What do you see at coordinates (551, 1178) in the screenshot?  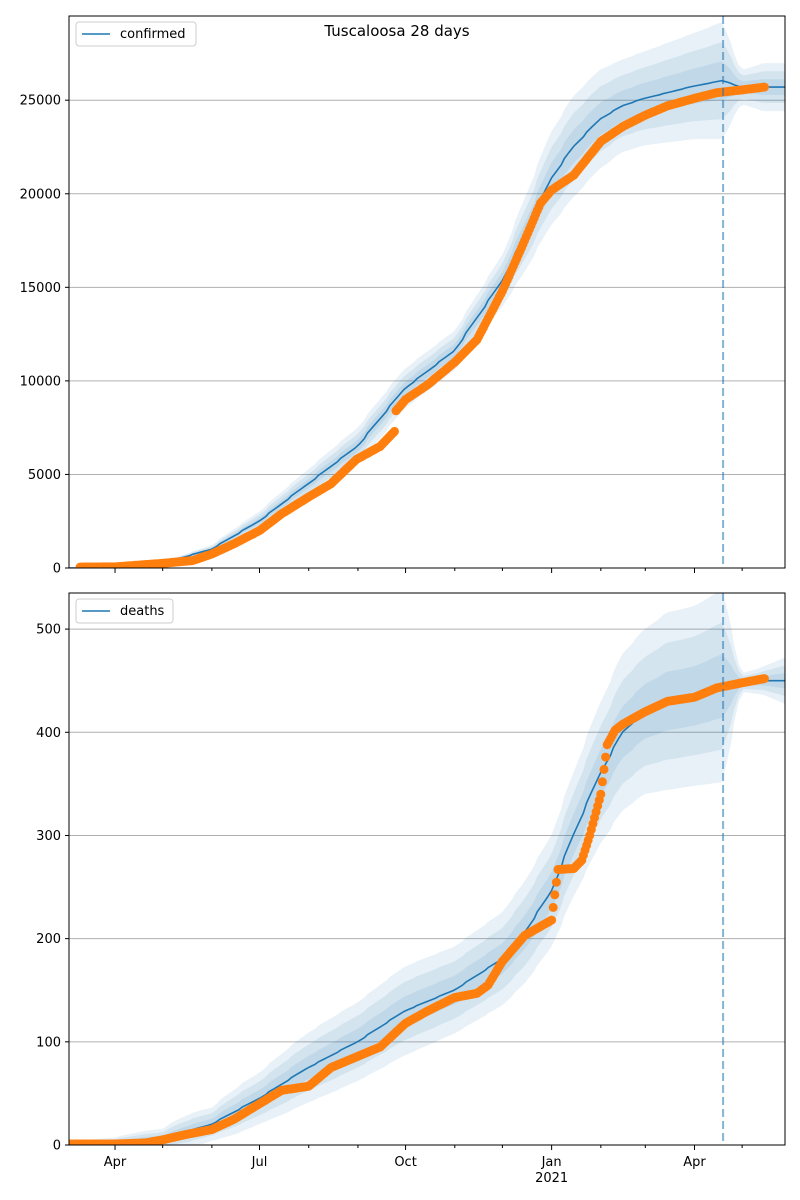 I see `x-axis-year-label: 2021` at bounding box center [551, 1178].